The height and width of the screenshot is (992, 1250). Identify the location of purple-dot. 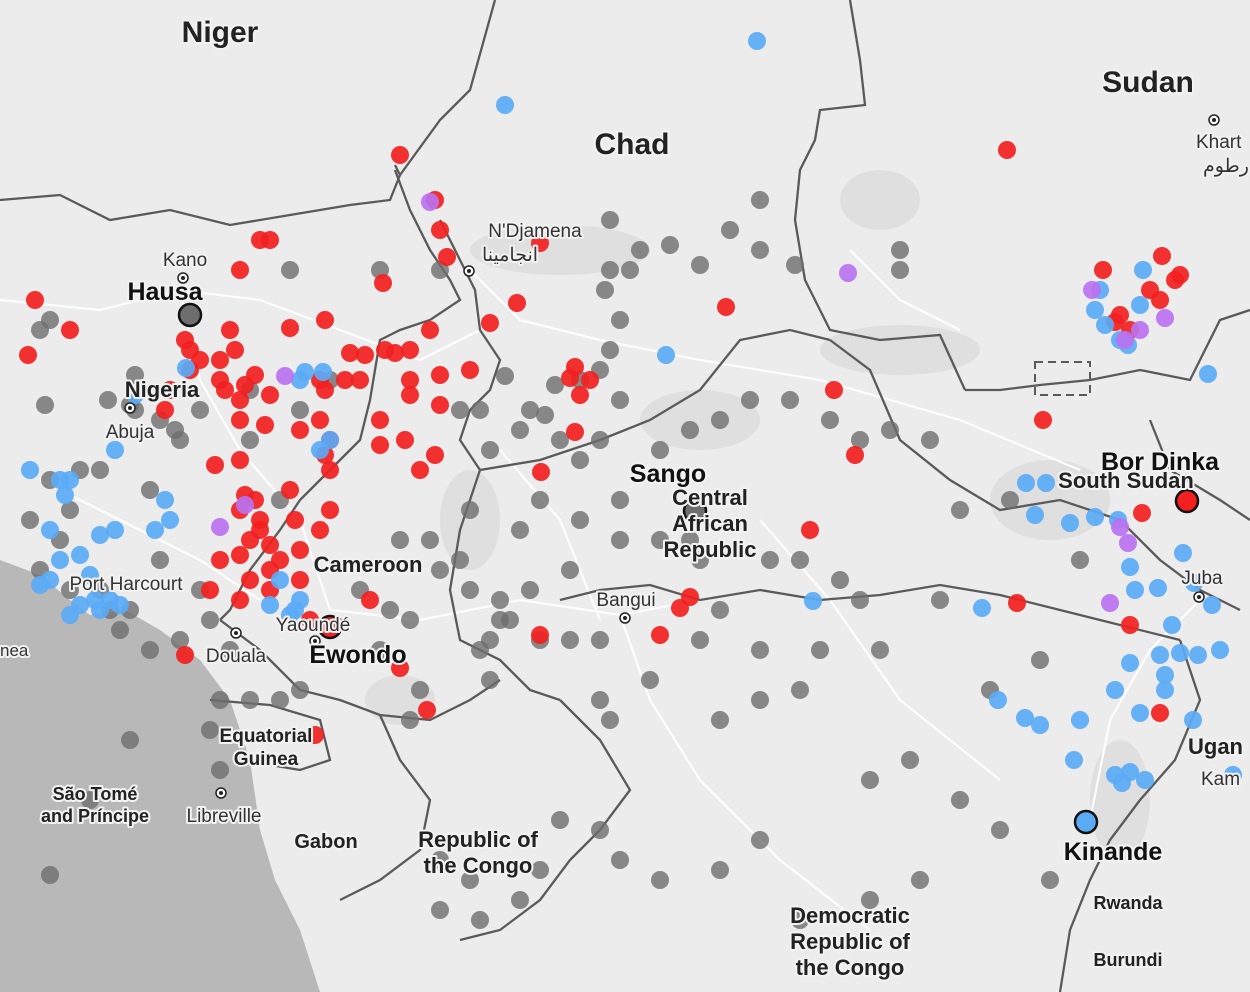
(1140, 330).